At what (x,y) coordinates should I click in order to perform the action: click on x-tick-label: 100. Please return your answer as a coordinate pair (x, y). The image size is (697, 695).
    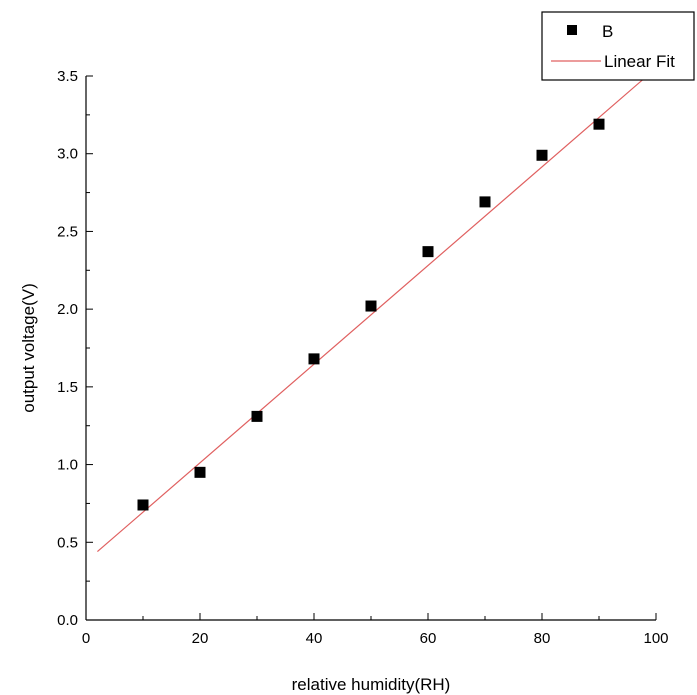
    Looking at the image, I should click on (655, 638).